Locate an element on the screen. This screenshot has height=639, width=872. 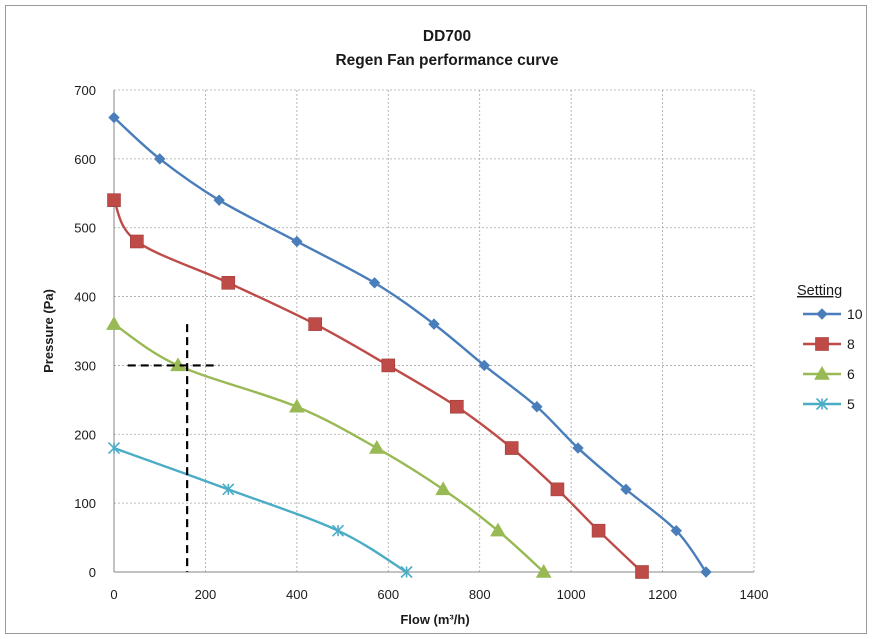
x-tick-label: 200 is located at coordinates (206, 594).